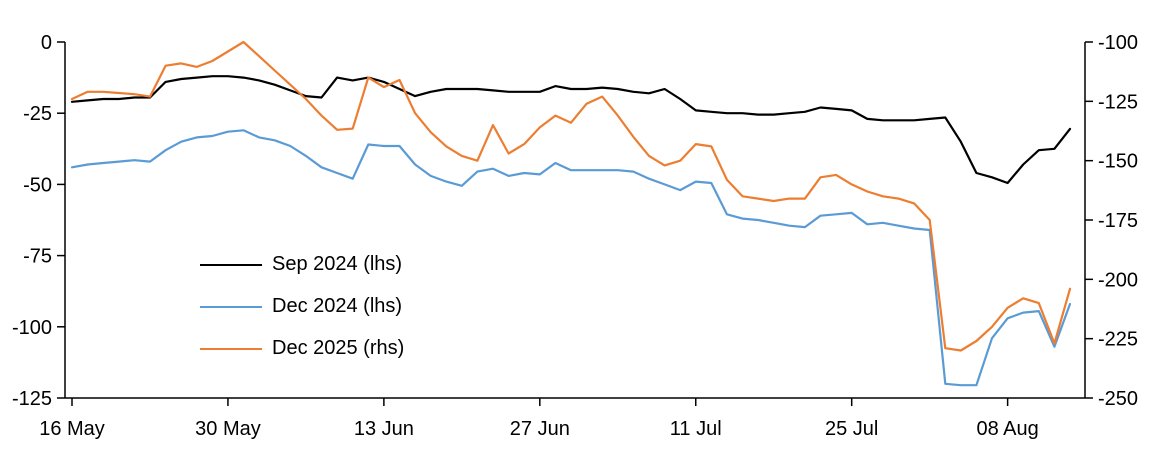  What do you see at coordinates (384, 429) in the screenshot?
I see `x-axis-tick-label: 13 Jun` at bounding box center [384, 429].